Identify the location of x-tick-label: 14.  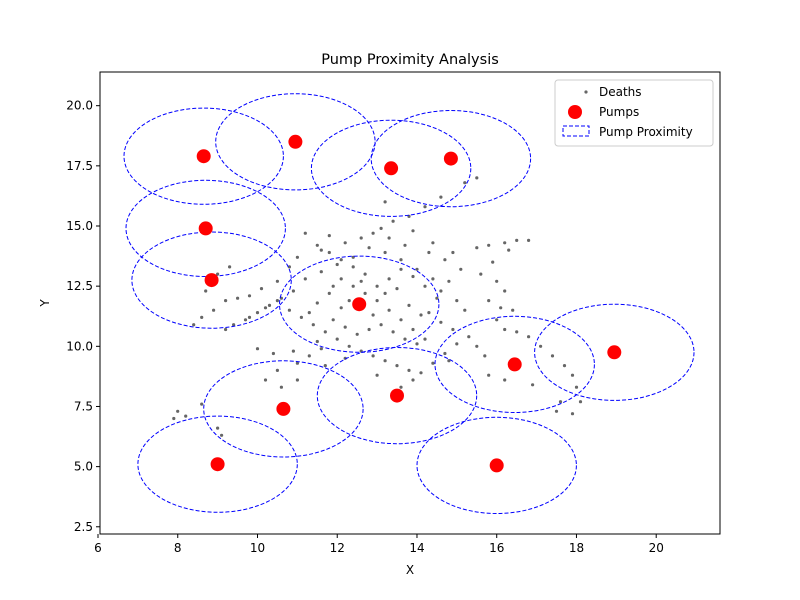
(416, 548).